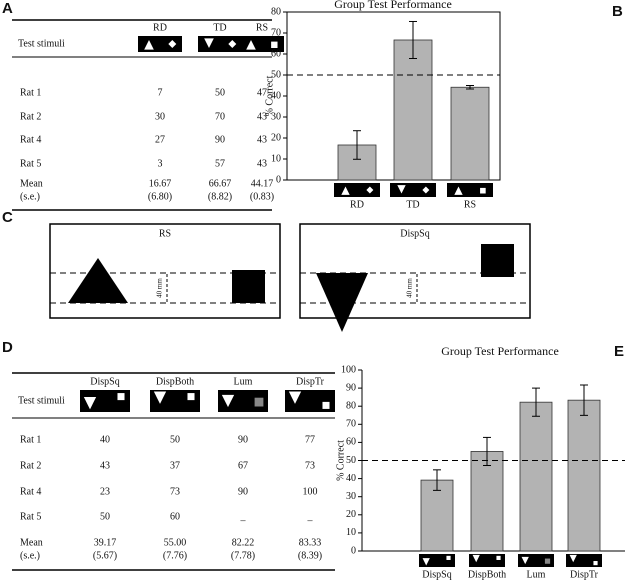  Describe the element at coordinates (351, 442) in the screenshot. I see `y-tick-label: 60` at that location.